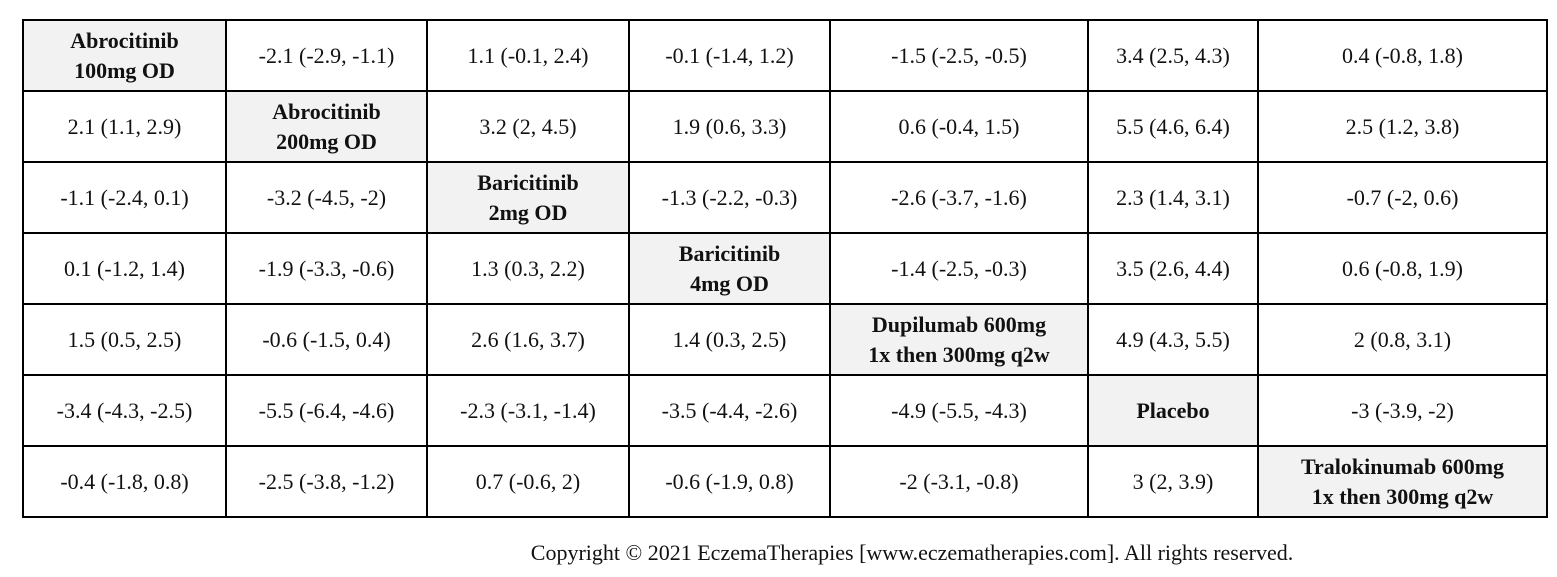 Image resolution: width=1557 pixels, height=577 pixels. I want to click on comparison-cell: -3.4 (-4.3, -2.5), so click(124, 410).